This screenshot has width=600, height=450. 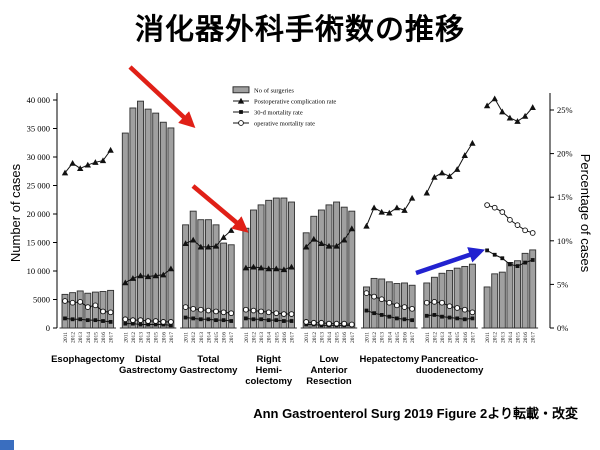 I want to click on left-axis-tick-label: 30 000, so click(x=38, y=157).